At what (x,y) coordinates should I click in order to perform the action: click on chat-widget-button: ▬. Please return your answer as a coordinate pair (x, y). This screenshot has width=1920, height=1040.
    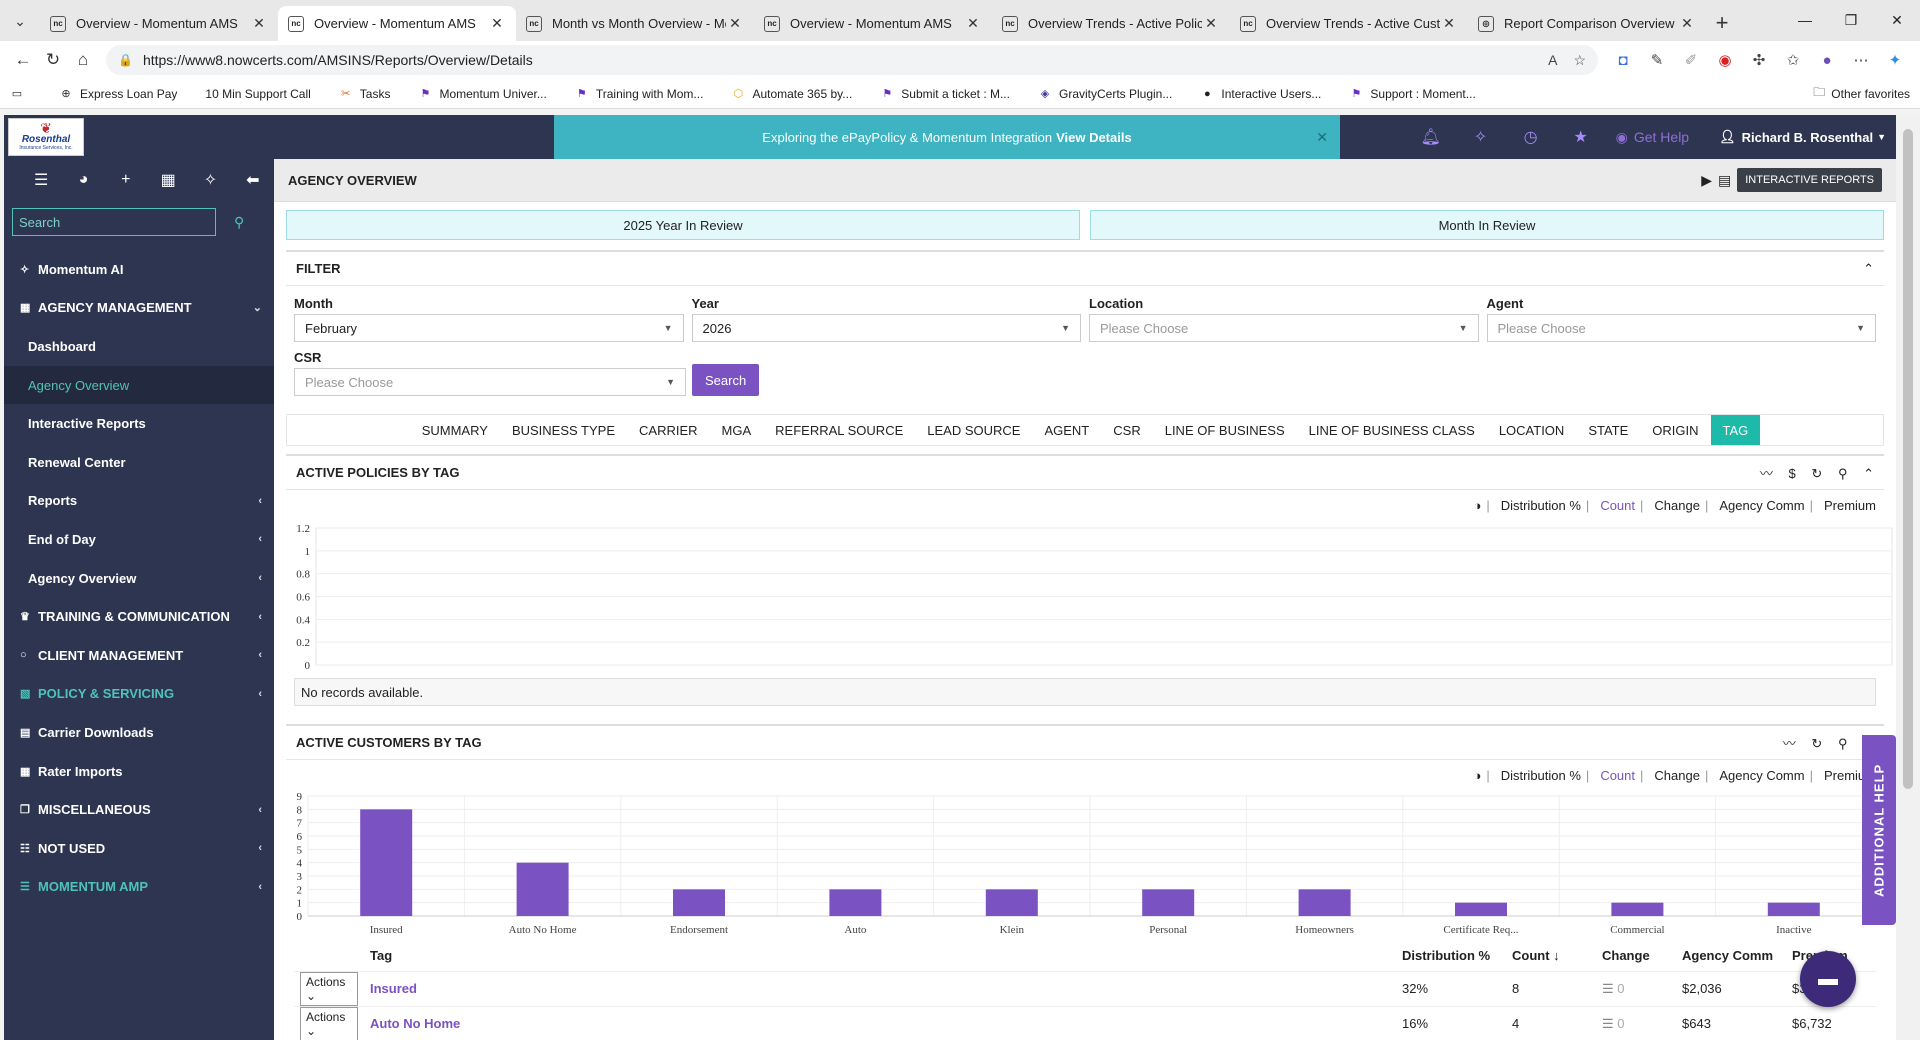
    Looking at the image, I should click on (1828, 979).